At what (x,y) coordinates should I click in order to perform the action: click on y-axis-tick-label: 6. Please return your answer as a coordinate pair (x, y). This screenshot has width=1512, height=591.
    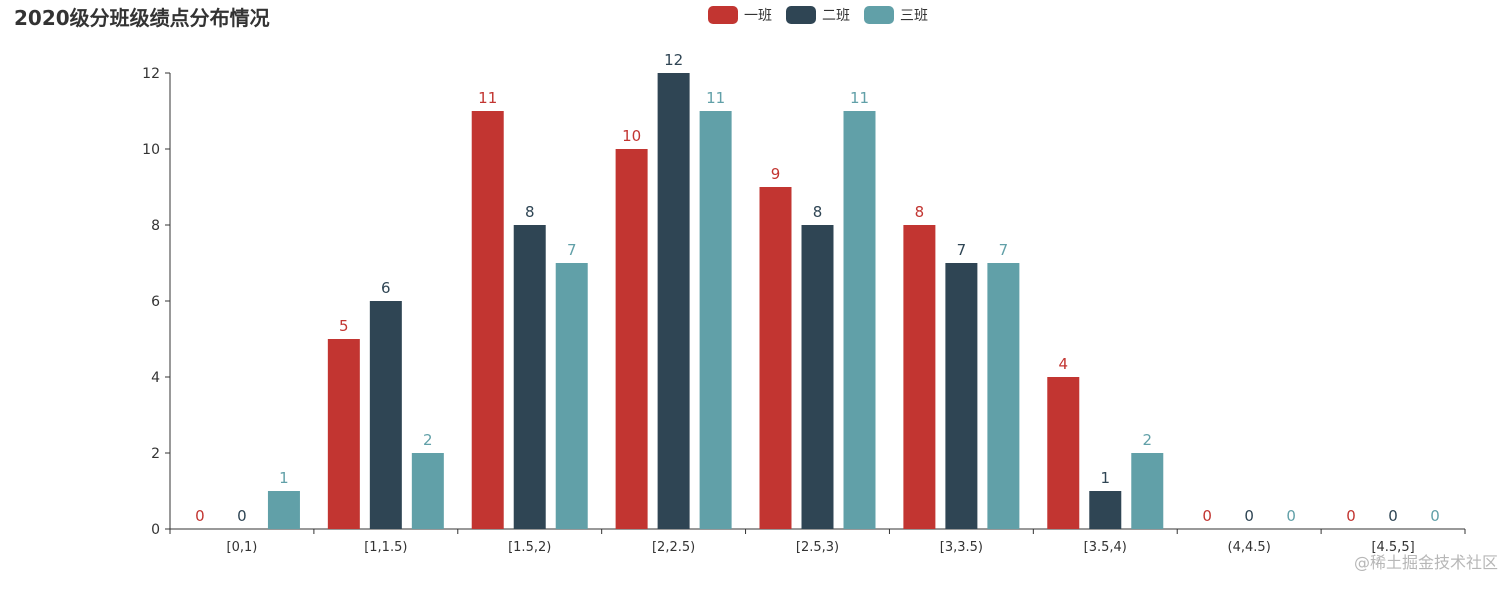
    Looking at the image, I should click on (155, 302).